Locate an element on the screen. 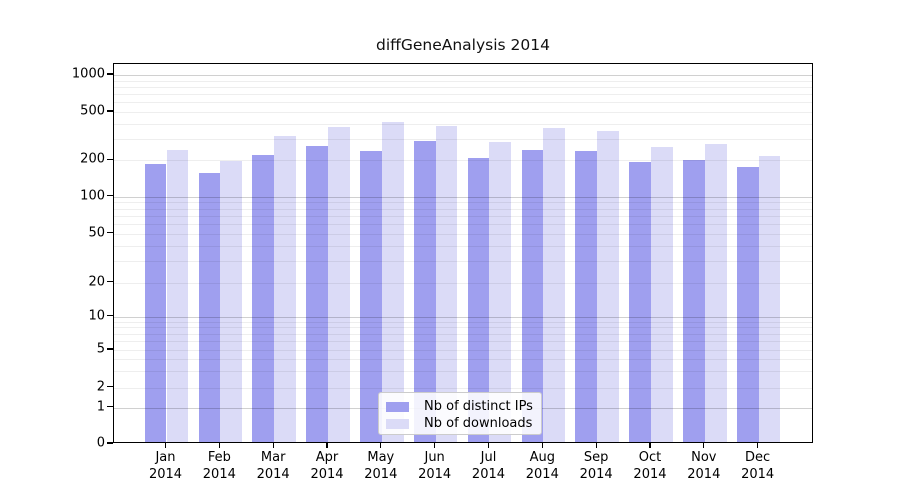  bar-ips-jun is located at coordinates (424, 291).